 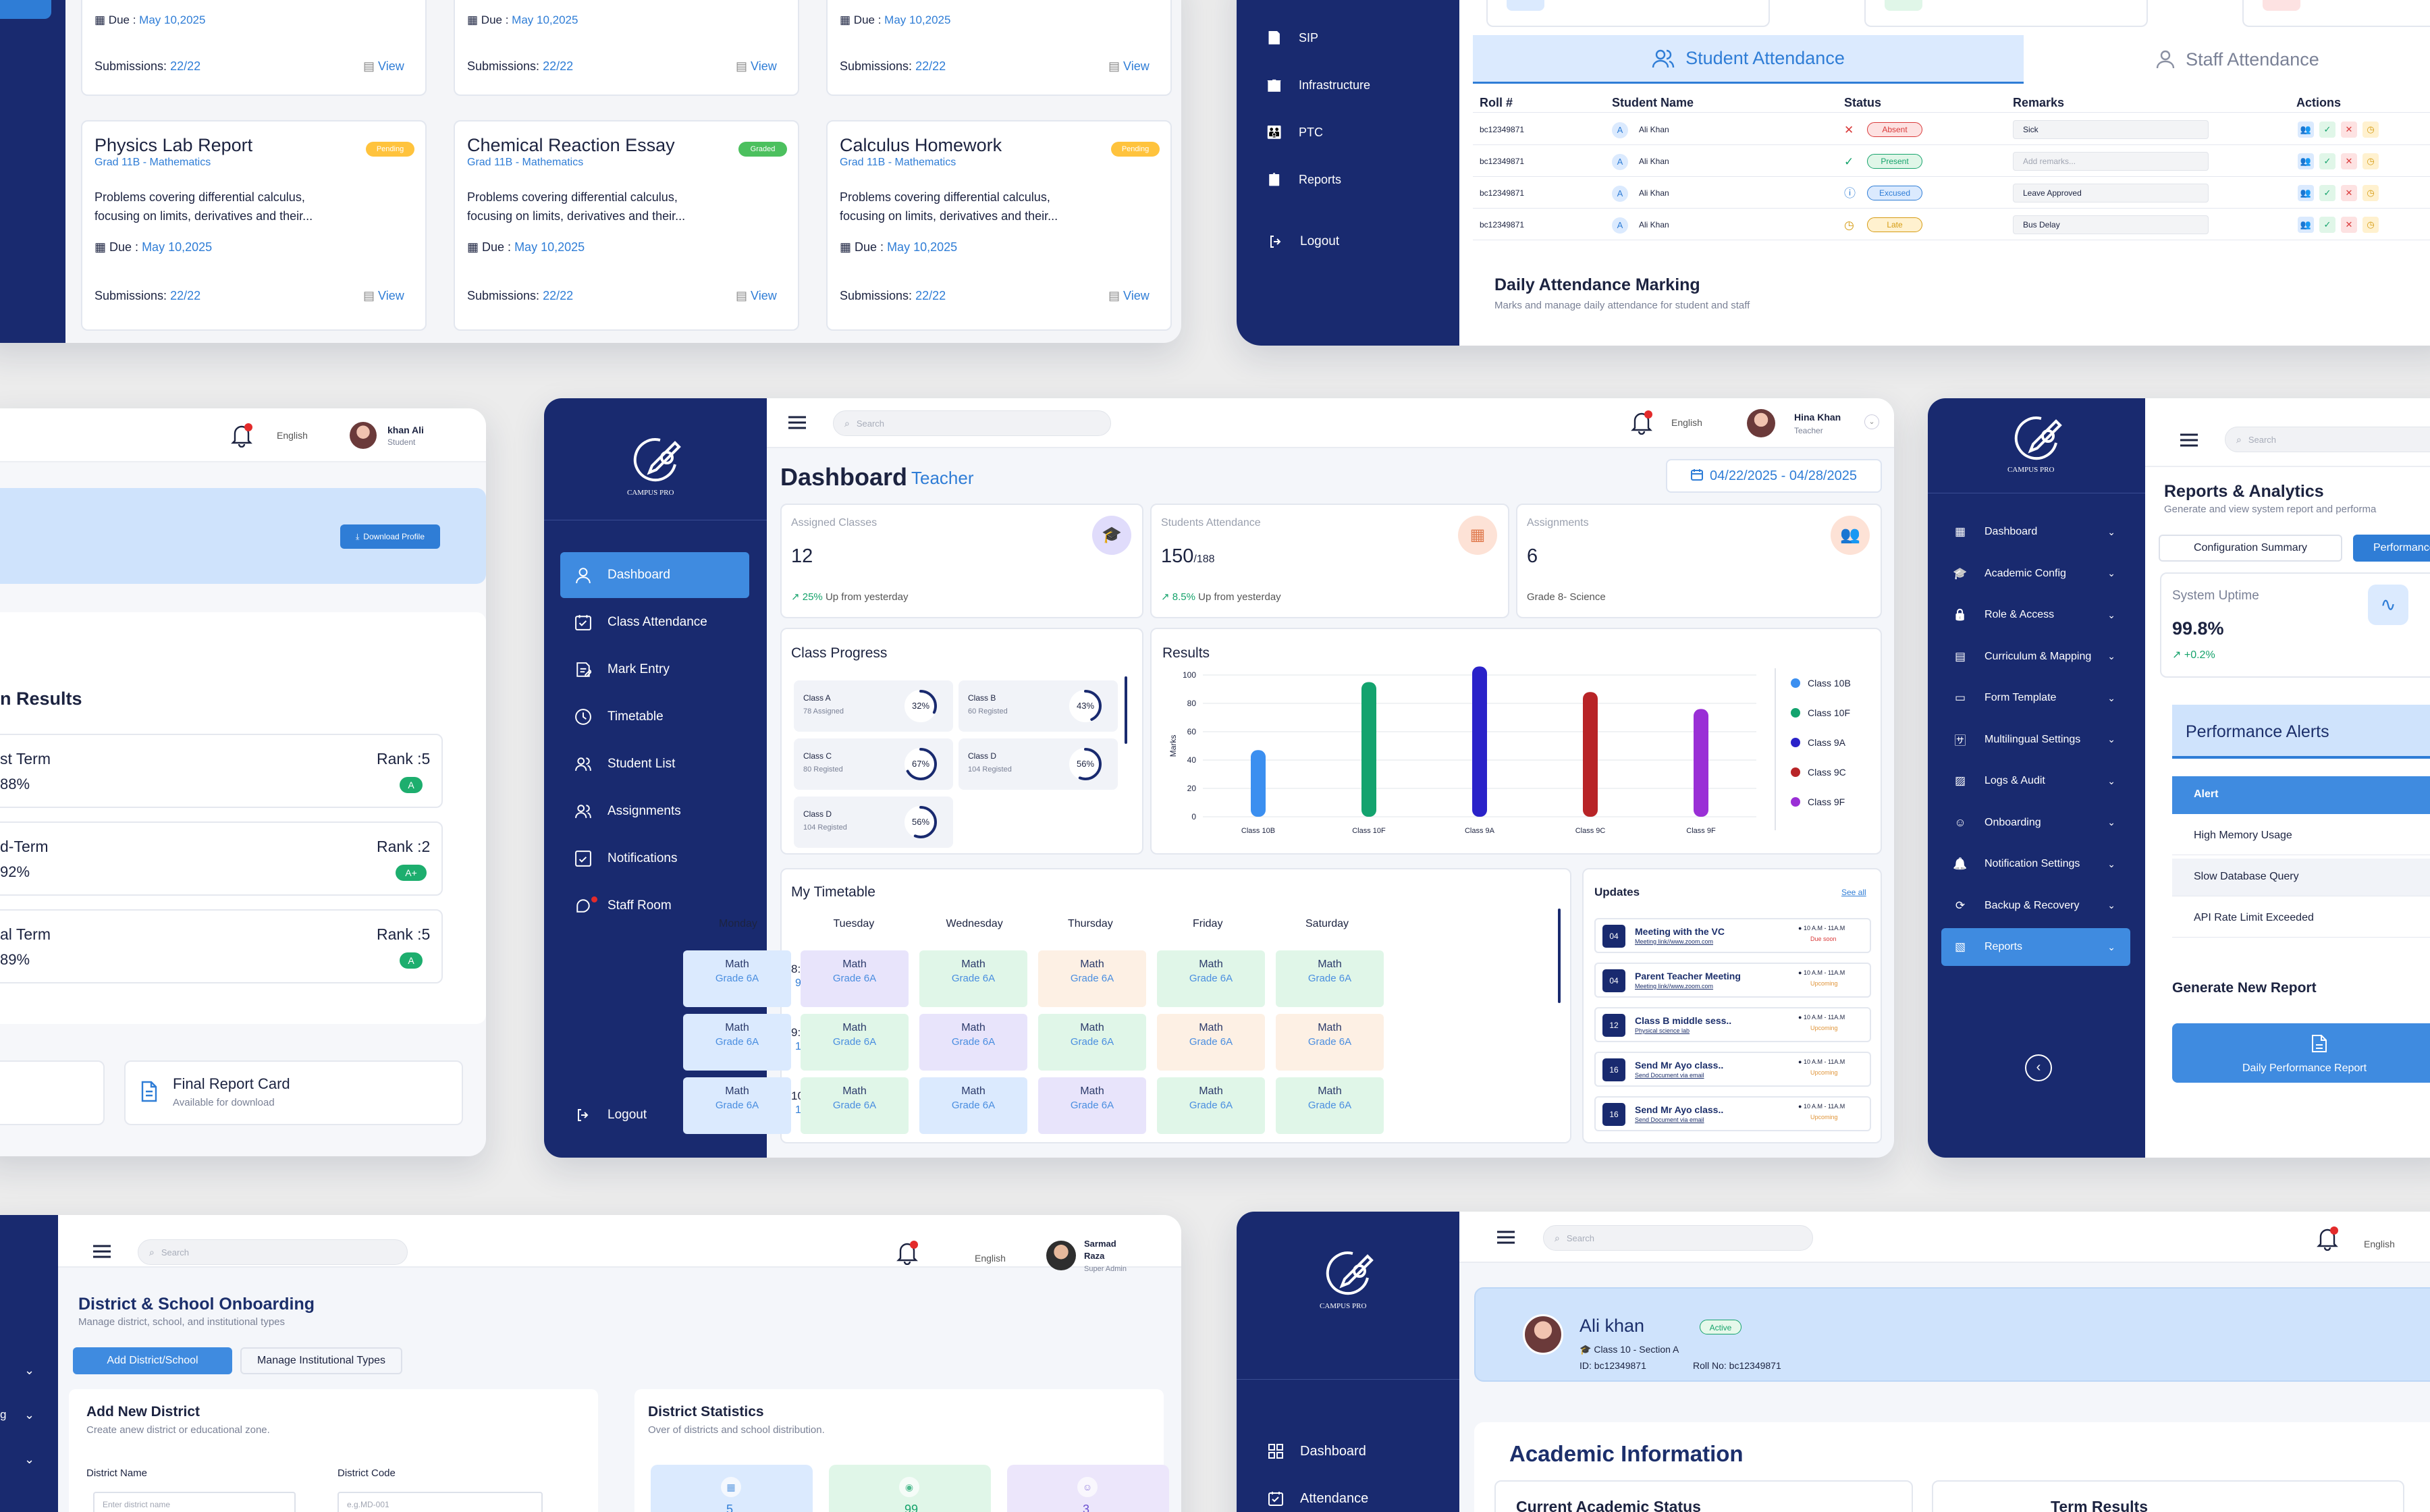 What do you see at coordinates (654, 859) in the screenshot?
I see `sidebar-item-notifications: Notifications` at bounding box center [654, 859].